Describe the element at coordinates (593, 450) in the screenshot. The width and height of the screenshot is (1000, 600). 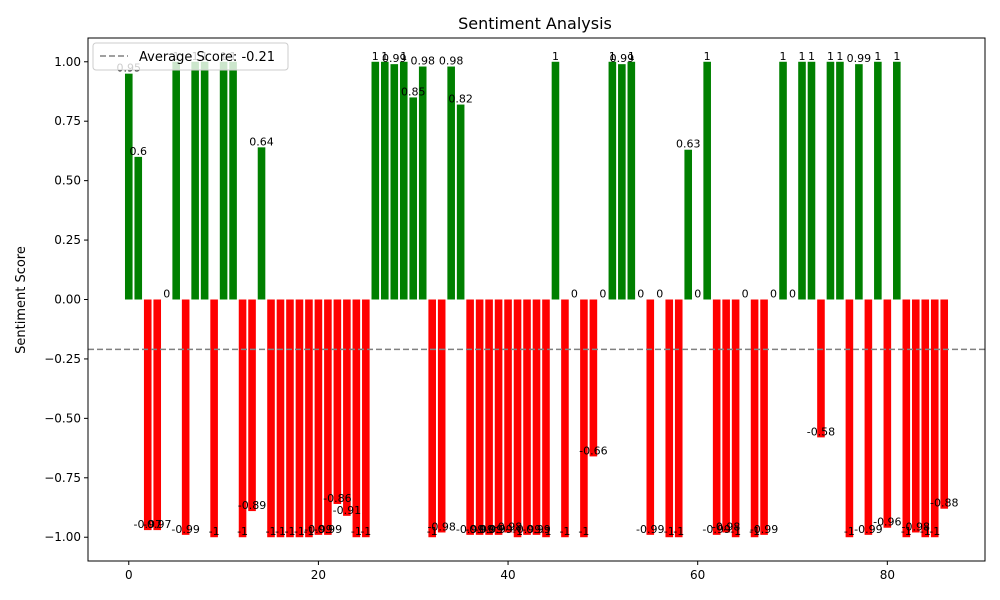
I see `bar-value-label: -0.66` at that location.